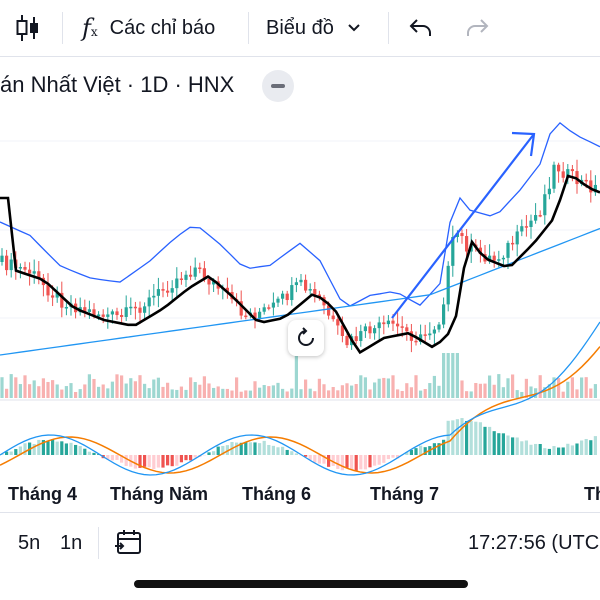 The width and height of the screenshot is (600, 600). What do you see at coordinates (421, 28) in the screenshot?
I see `undo-icon` at bounding box center [421, 28].